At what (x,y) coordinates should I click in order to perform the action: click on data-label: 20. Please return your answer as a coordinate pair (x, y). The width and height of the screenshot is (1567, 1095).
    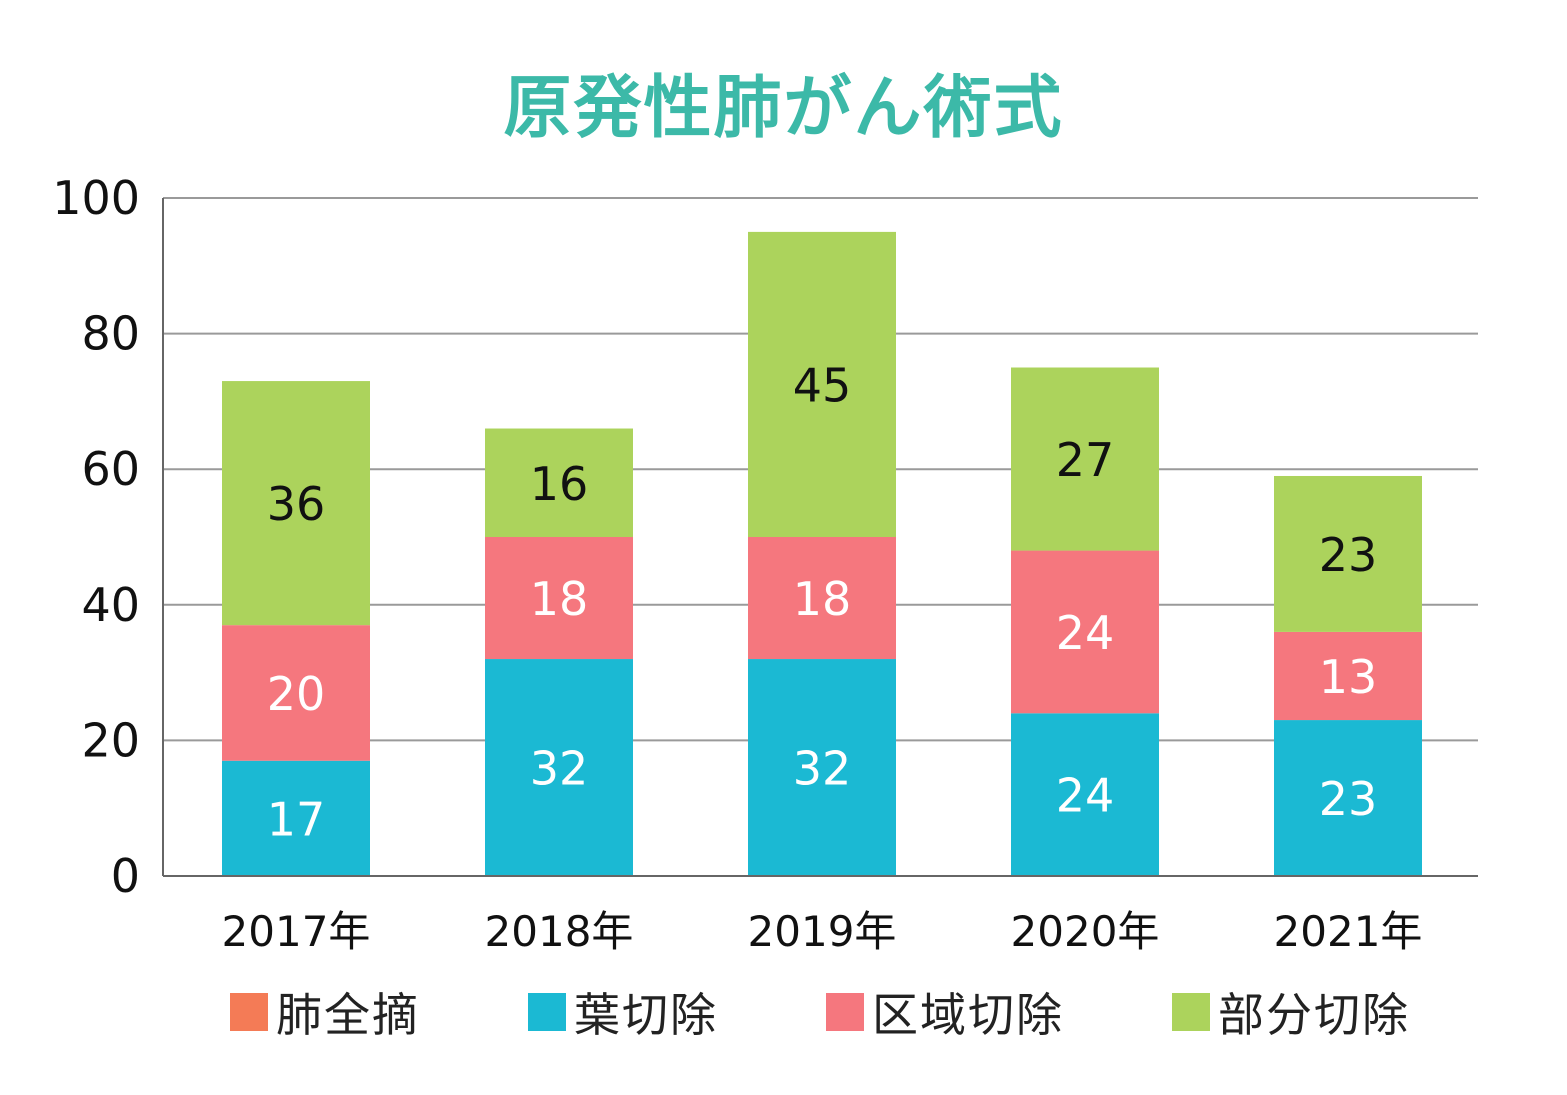
    Looking at the image, I should click on (296, 694).